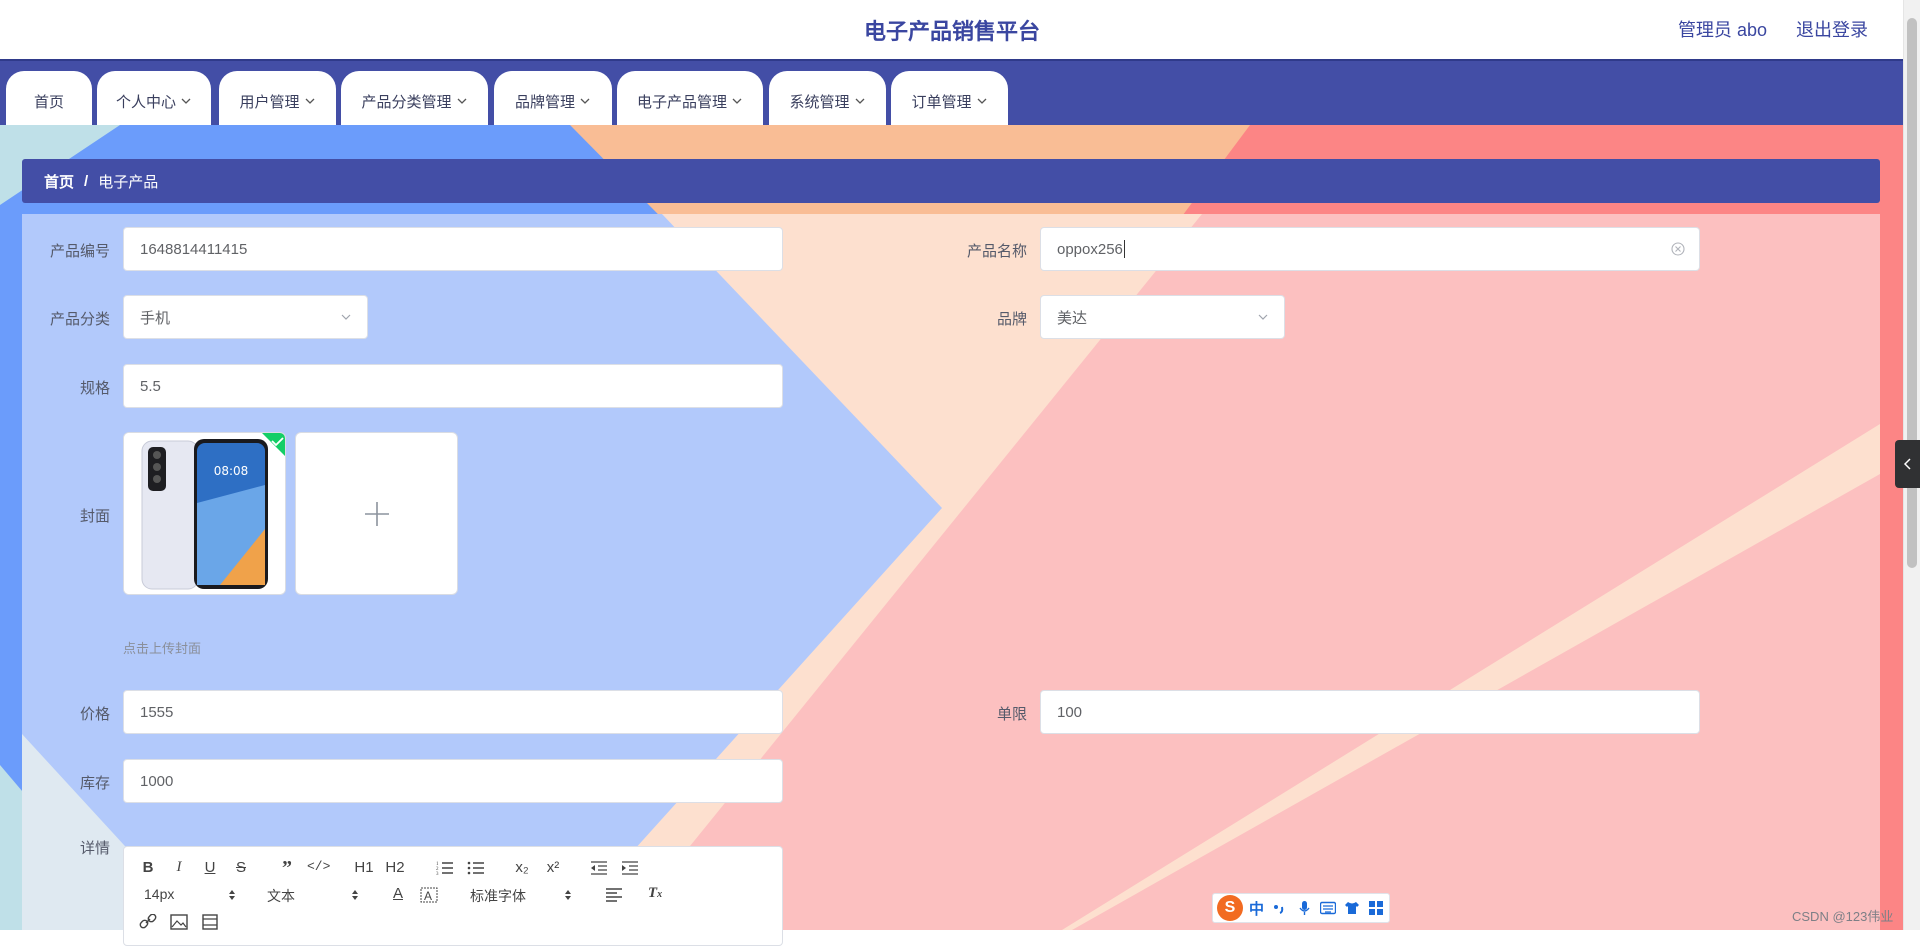 The width and height of the screenshot is (1920, 946). What do you see at coordinates (210, 867) in the screenshot?
I see `underline-icon: U` at bounding box center [210, 867].